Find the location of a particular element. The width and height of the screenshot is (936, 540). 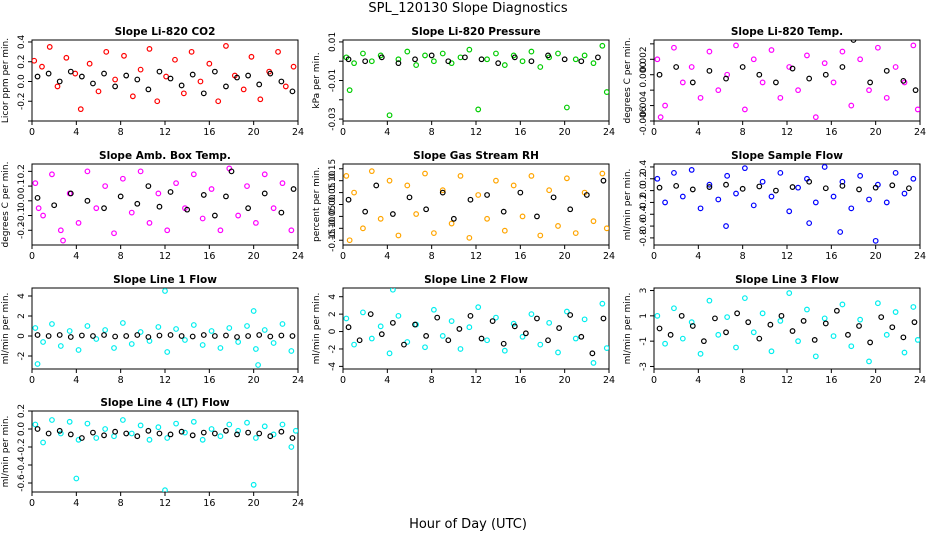

y-tick-label: -0.006 is located at coordinates (644, 120).